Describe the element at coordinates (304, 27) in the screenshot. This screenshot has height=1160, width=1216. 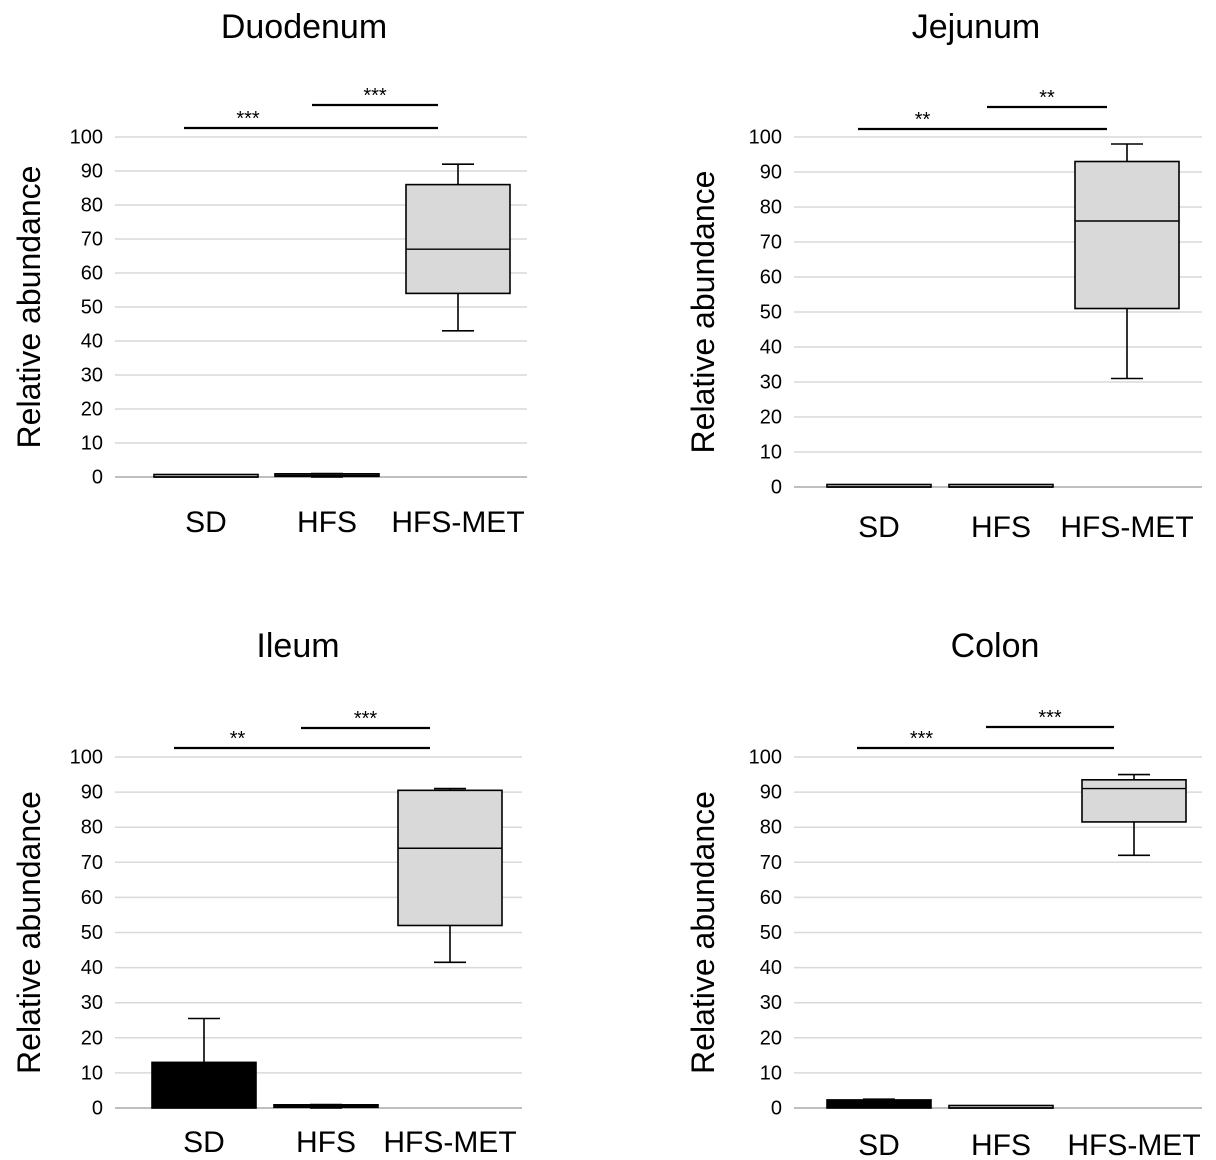
I see `chart-title: Duodenum` at that location.